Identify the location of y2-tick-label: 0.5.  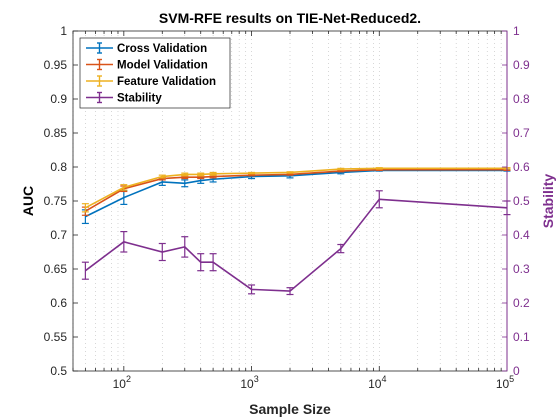
(521, 201).